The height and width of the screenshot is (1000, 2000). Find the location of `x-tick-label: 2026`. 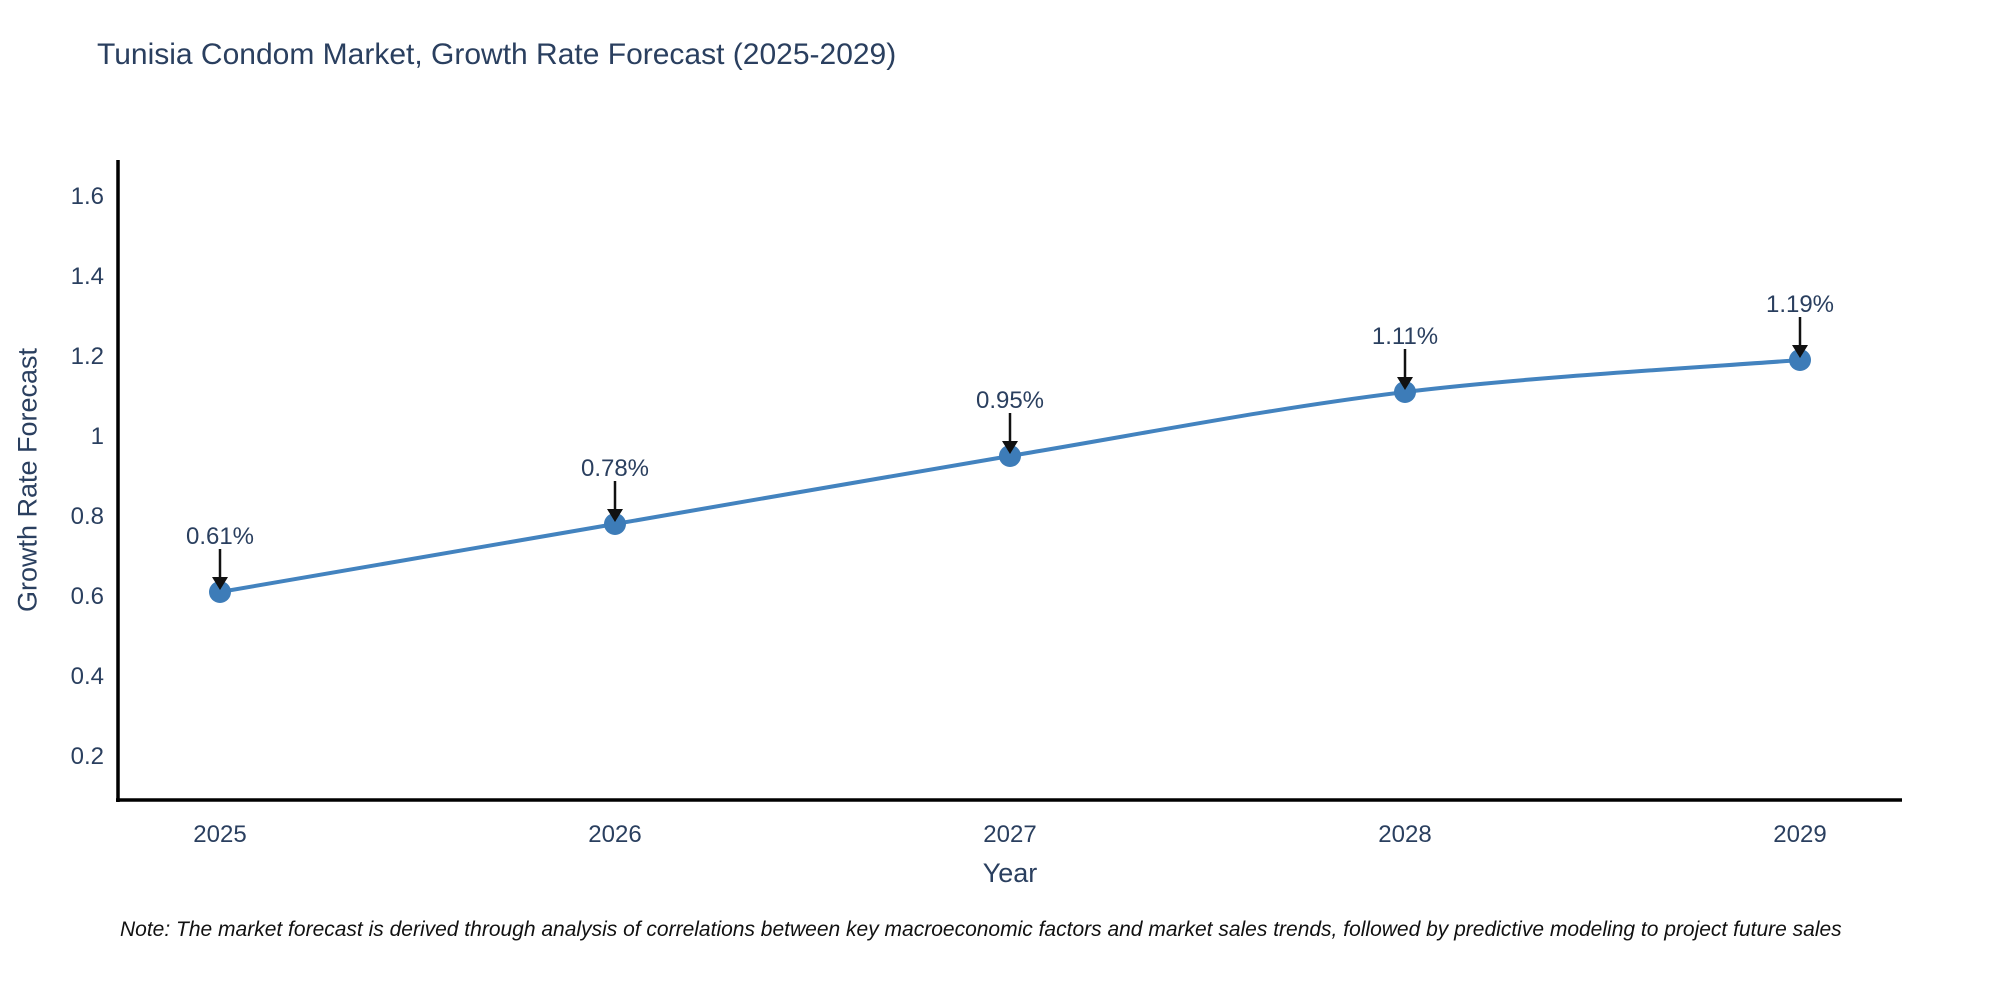

x-tick-label: 2026 is located at coordinates (614, 834).